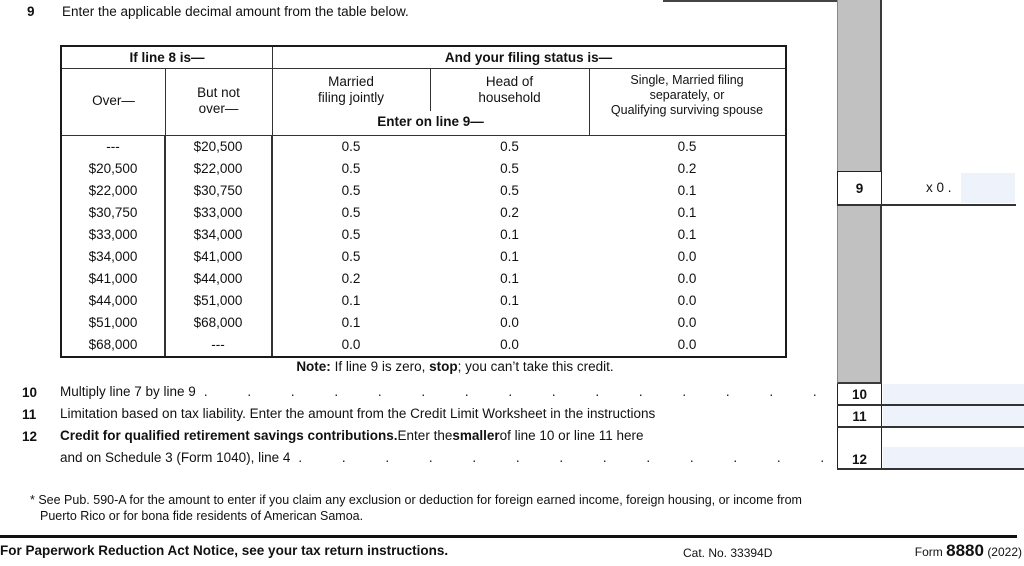 The image size is (1024, 566). I want to click on footer-rule, so click(508, 536).